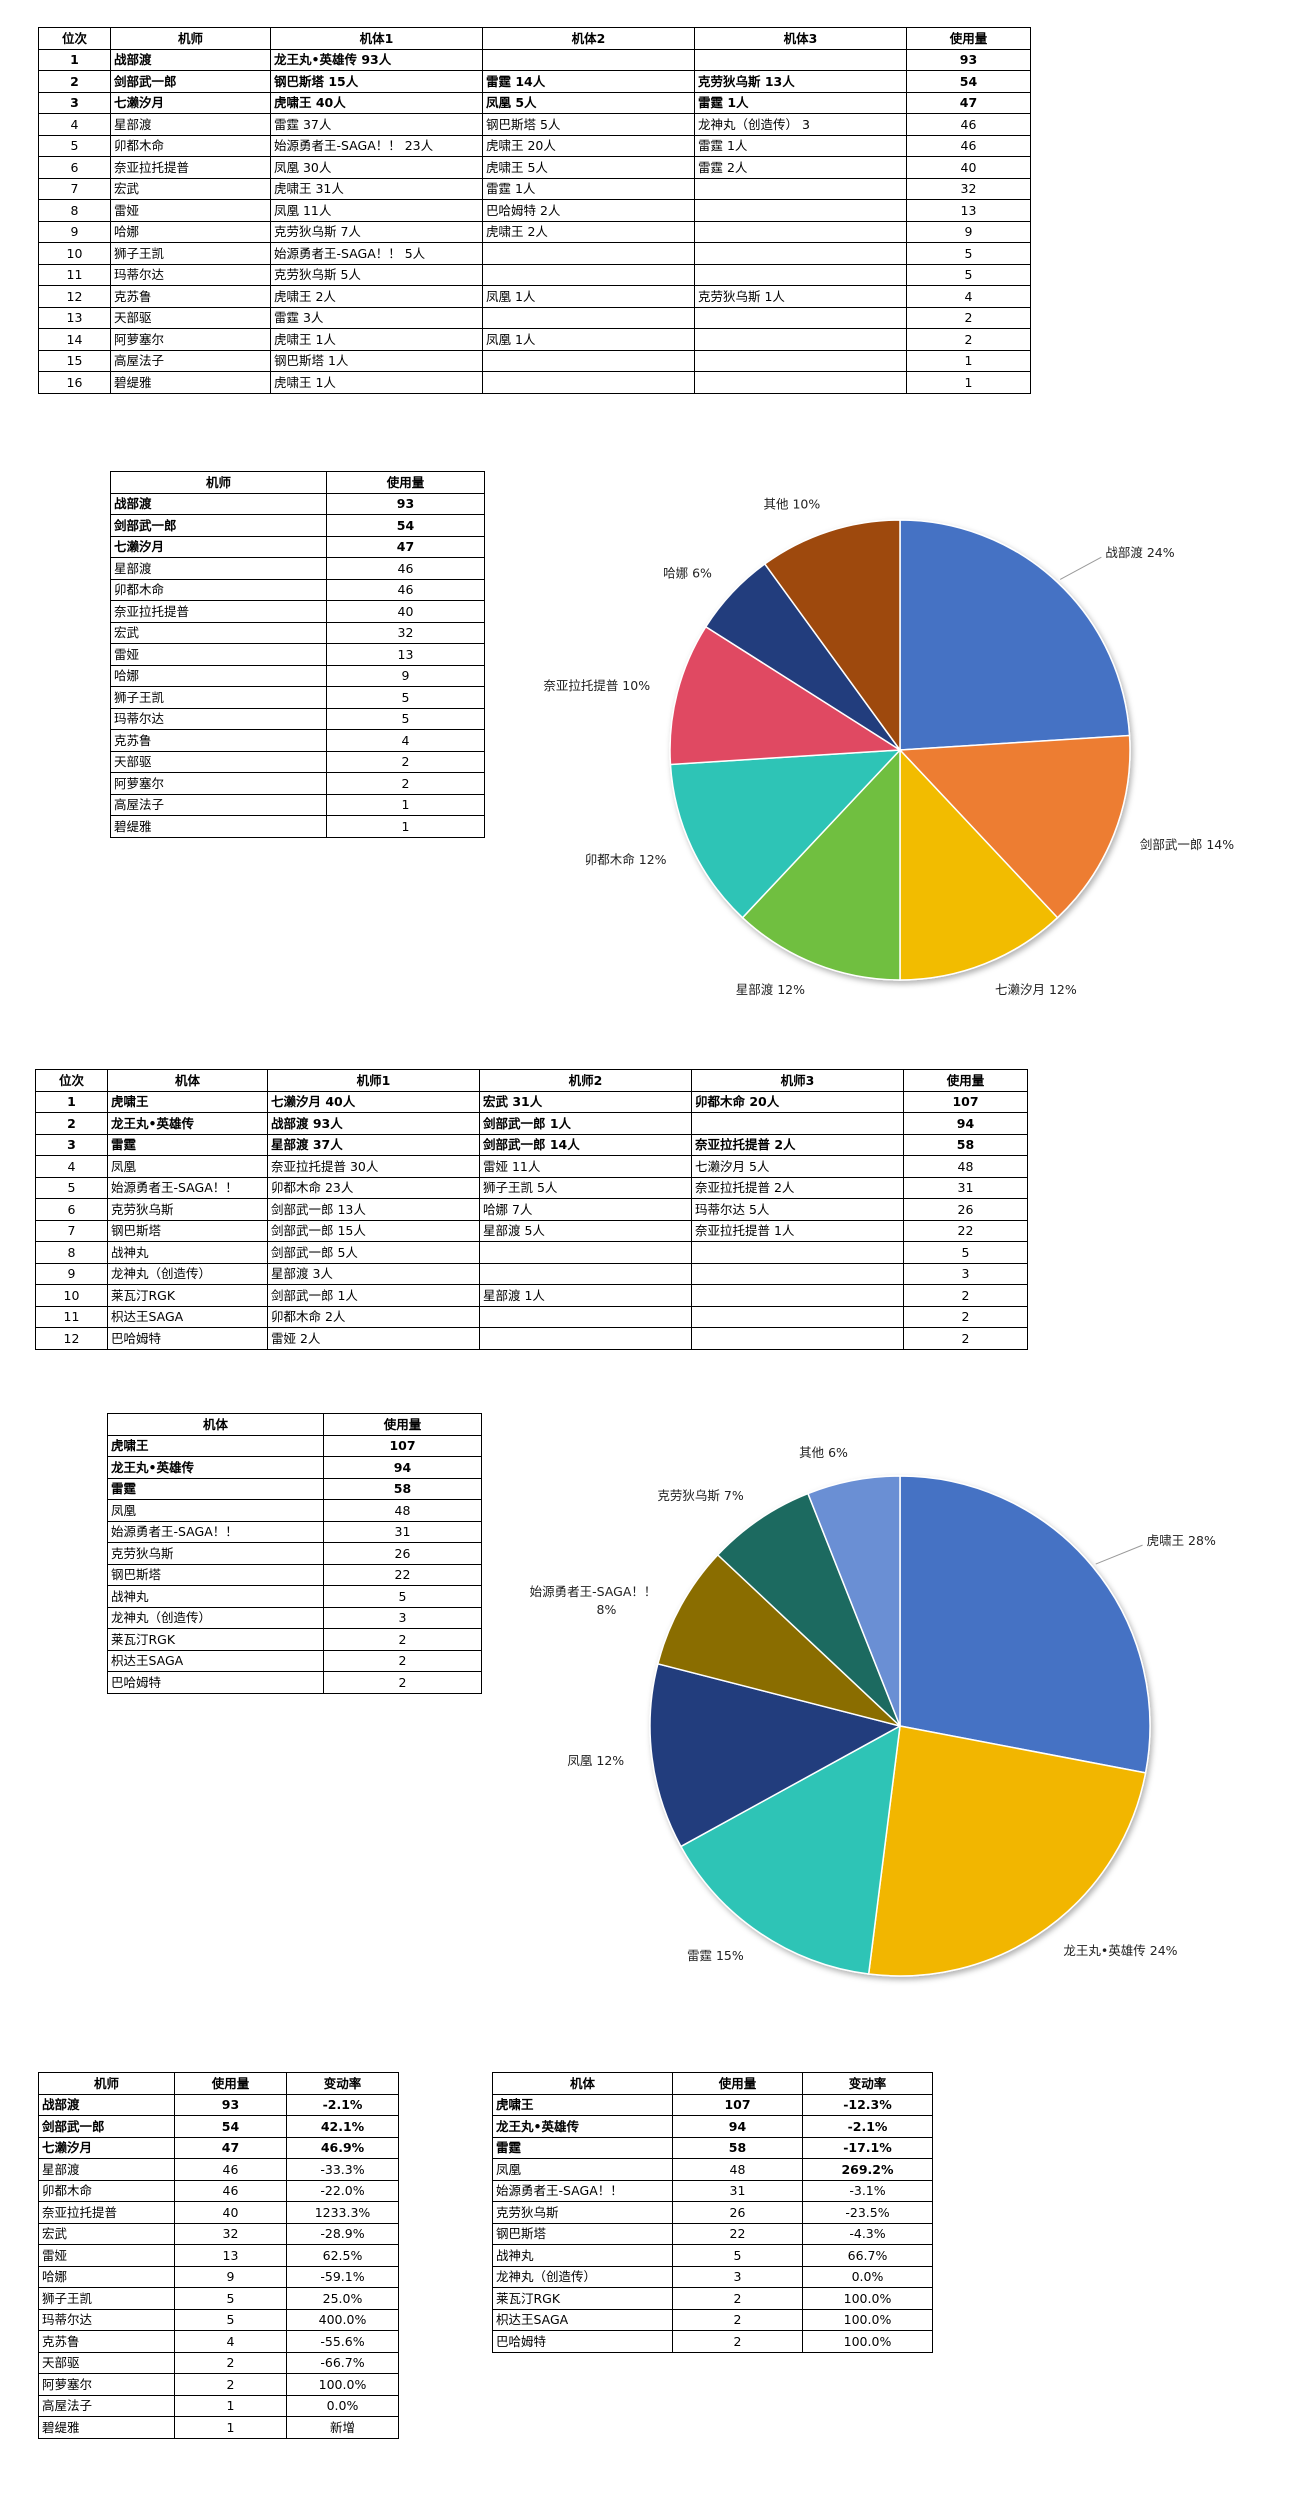  What do you see at coordinates (215, 1488) in the screenshot?
I see `cell-name: 雷霆` at bounding box center [215, 1488].